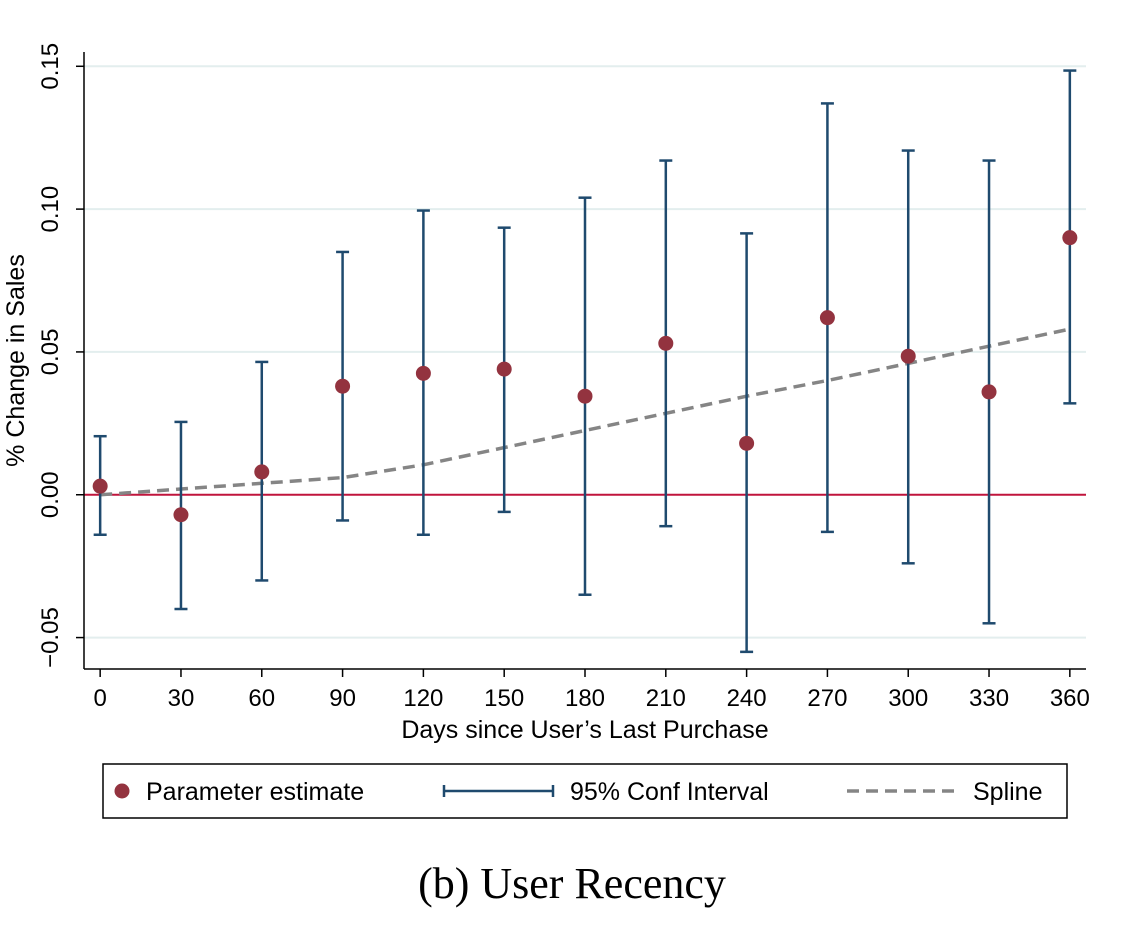  Describe the element at coordinates (50, 209) in the screenshot. I see `y-tick-label: 0.10` at that location.